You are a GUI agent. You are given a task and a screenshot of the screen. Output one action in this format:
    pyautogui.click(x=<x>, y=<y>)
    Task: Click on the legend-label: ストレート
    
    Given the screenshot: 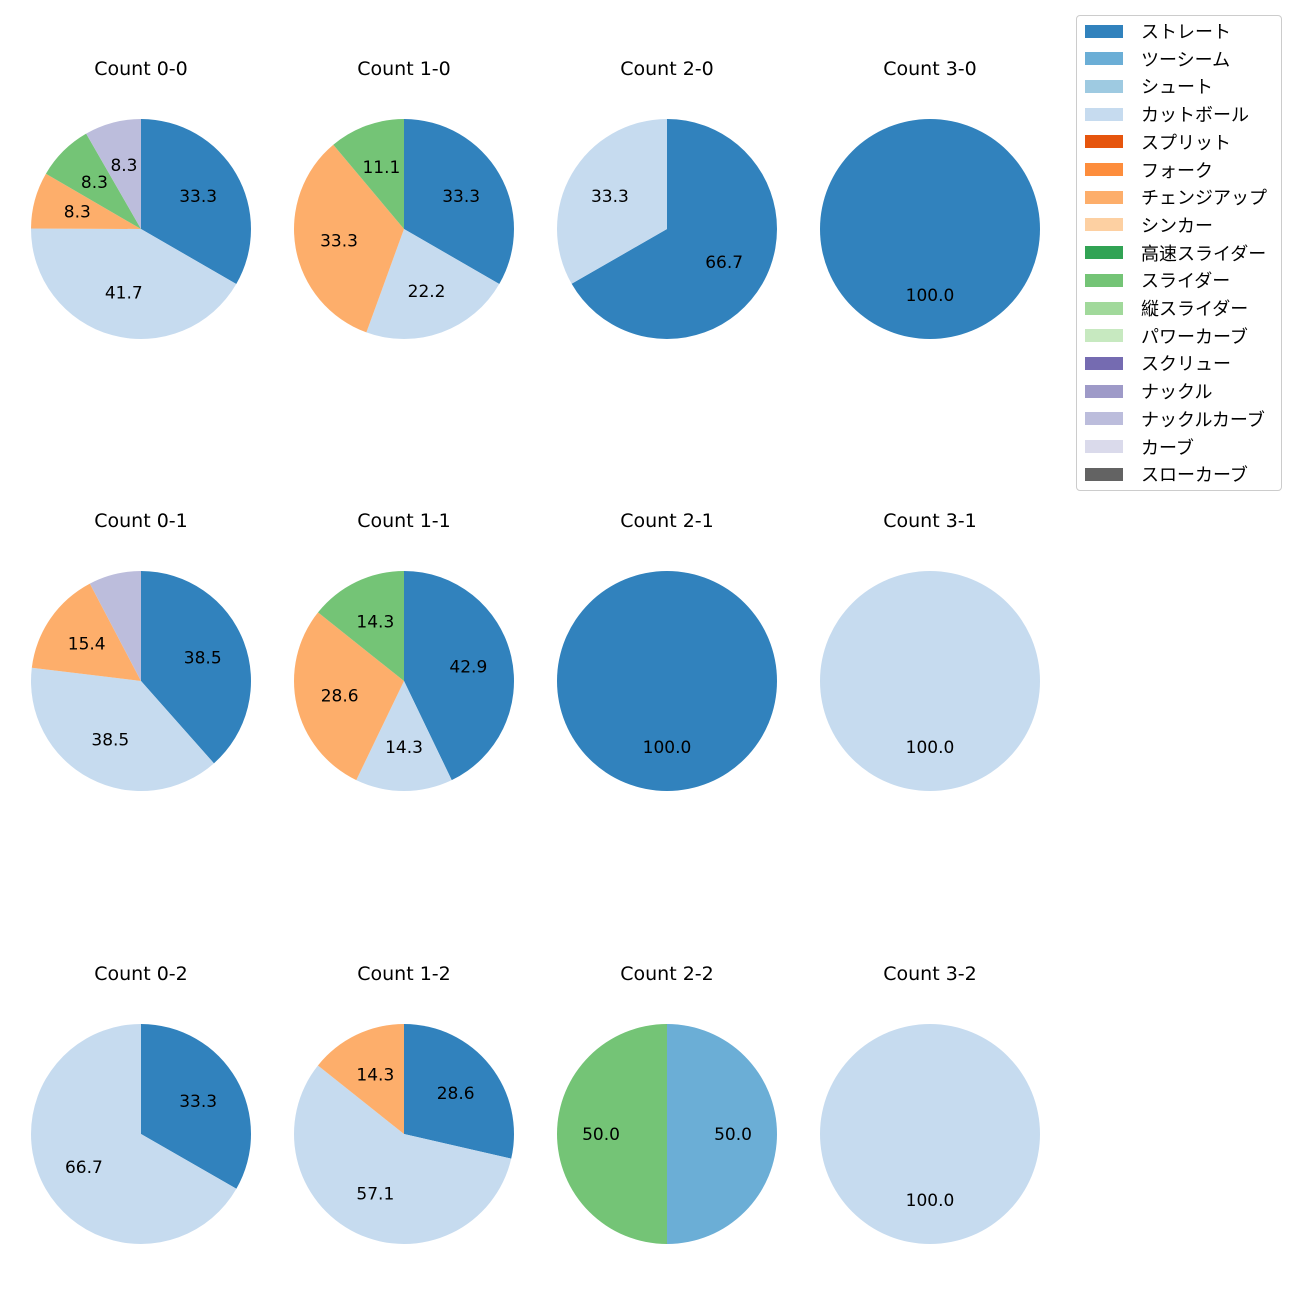 What is the action you would take?
    pyautogui.click(x=1186, y=32)
    